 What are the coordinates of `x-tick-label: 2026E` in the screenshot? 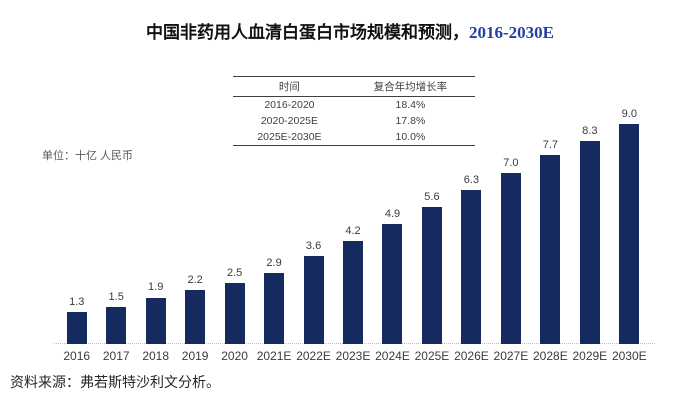 It's located at (471, 356).